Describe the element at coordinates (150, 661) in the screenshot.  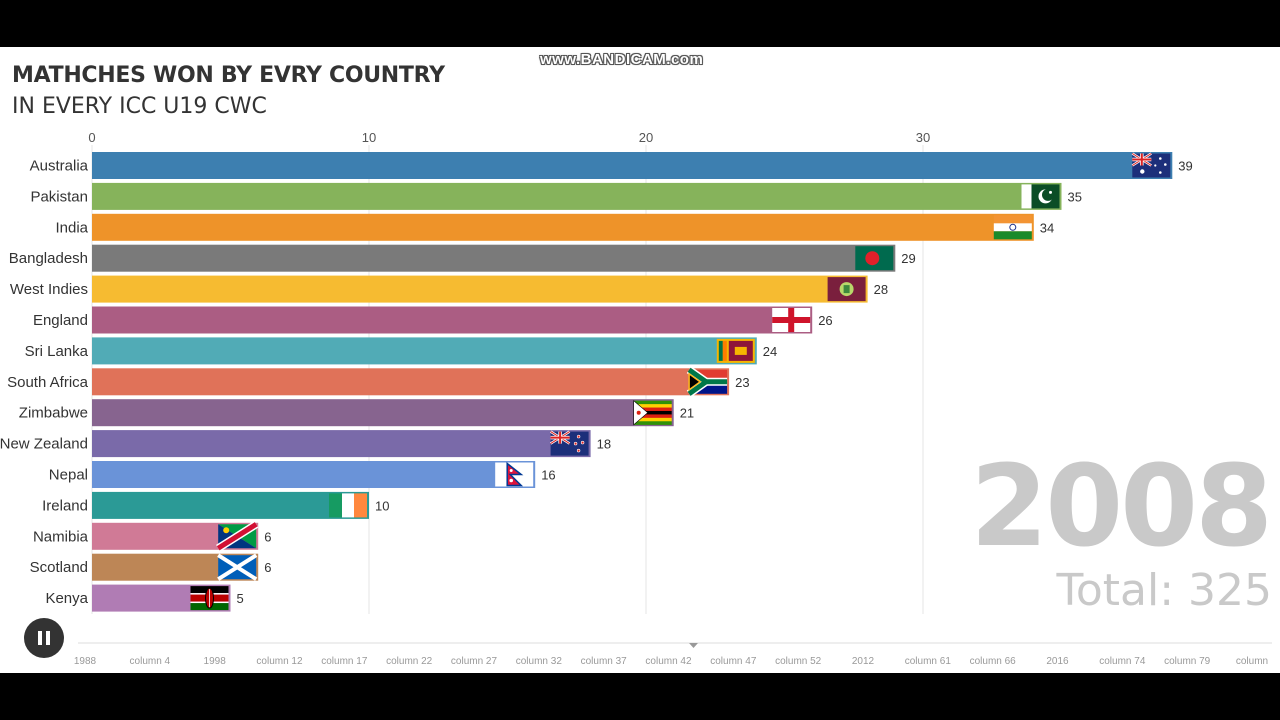
I see `timeline-label: column 4` at that location.